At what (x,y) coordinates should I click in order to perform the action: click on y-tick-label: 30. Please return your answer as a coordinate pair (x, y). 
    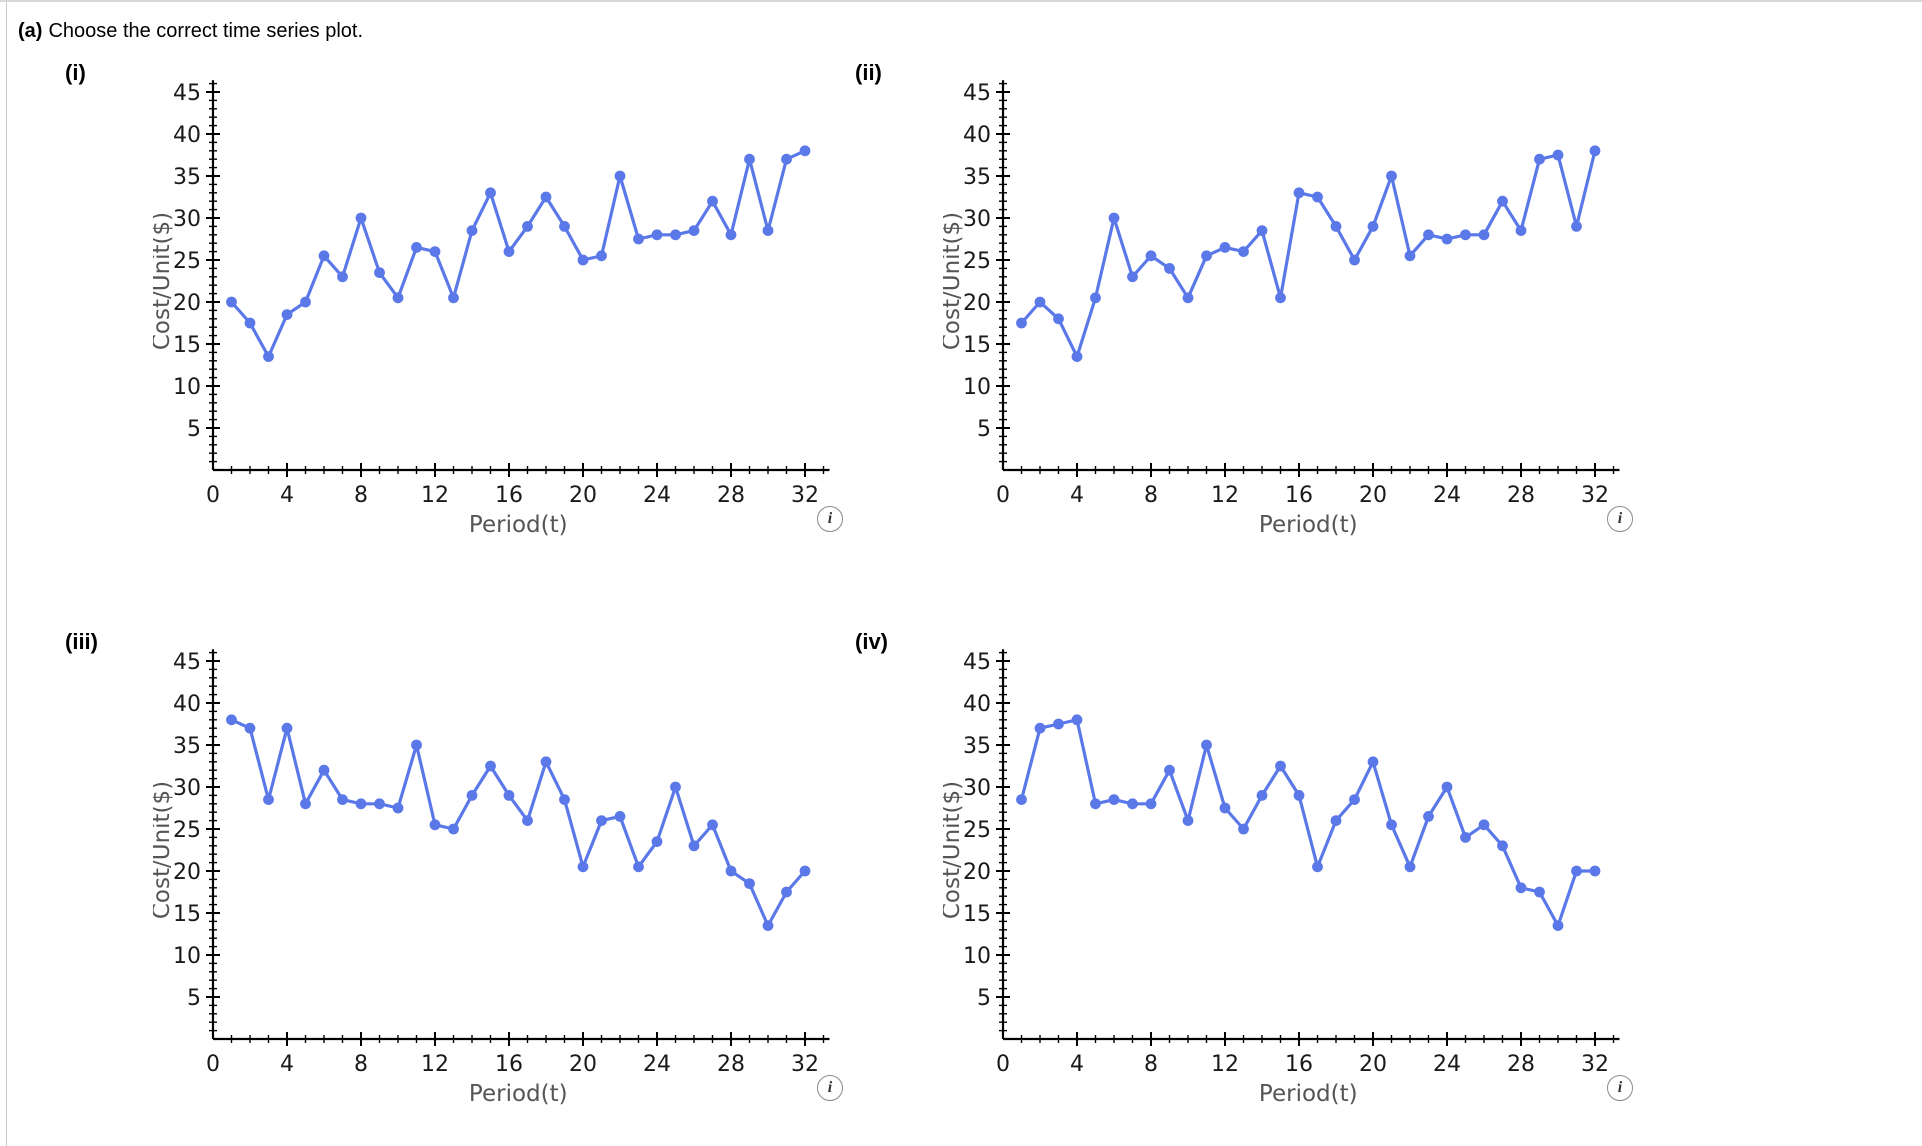
    Looking at the image, I should click on (187, 788).